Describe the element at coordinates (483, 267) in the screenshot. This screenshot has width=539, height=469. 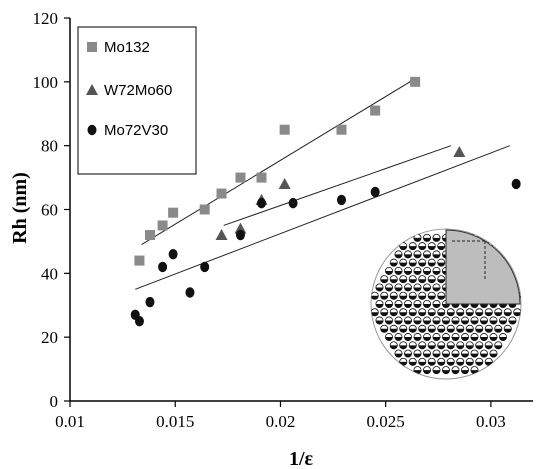
I see `inset-quadrant-highlight` at that location.